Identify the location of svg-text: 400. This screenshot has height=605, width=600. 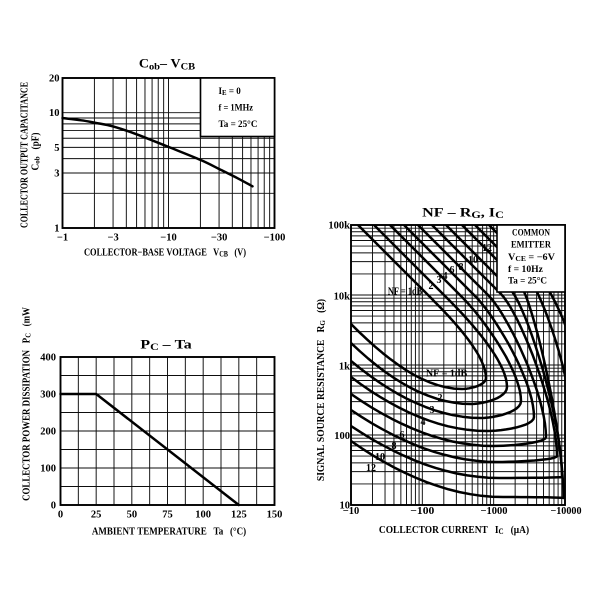
(48, 358).